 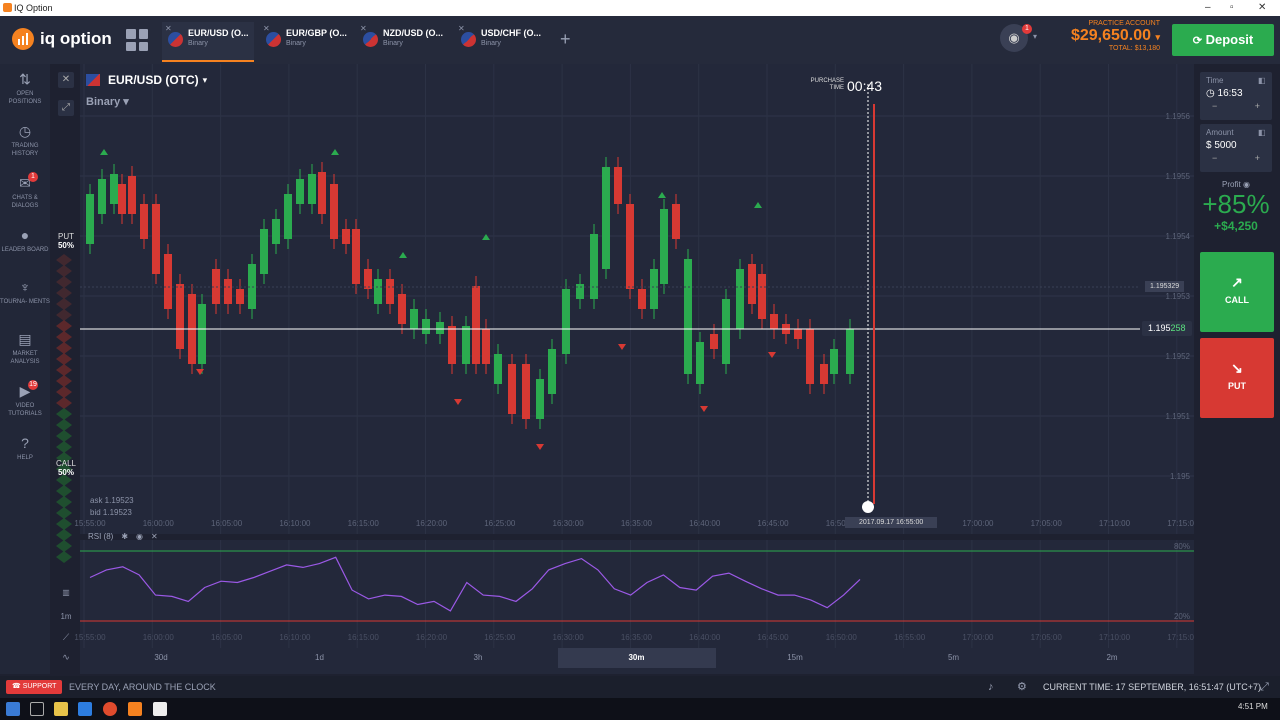 I want to click on fullscreen-icon: ⤢, so click(x=1264, y=687).